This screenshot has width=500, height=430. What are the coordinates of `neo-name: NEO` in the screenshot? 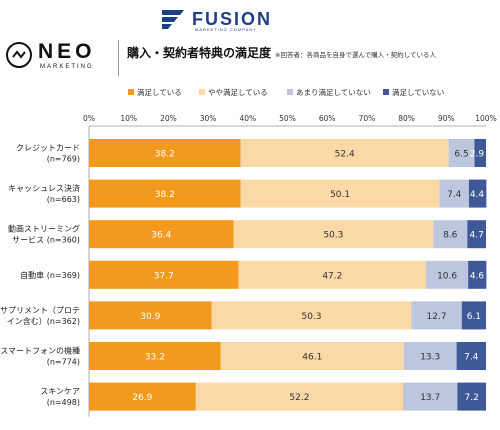 It's located at (67, 51).